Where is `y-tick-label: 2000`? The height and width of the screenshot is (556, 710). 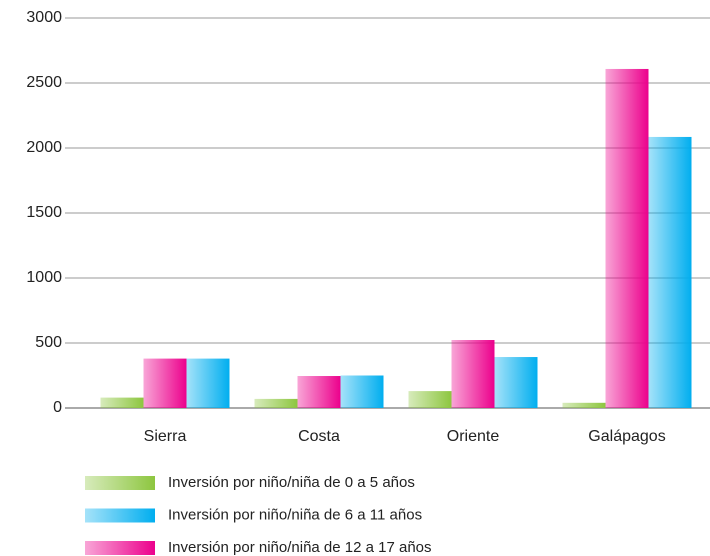 y-tick-label: 2000 is located at coordinates (44, 147).